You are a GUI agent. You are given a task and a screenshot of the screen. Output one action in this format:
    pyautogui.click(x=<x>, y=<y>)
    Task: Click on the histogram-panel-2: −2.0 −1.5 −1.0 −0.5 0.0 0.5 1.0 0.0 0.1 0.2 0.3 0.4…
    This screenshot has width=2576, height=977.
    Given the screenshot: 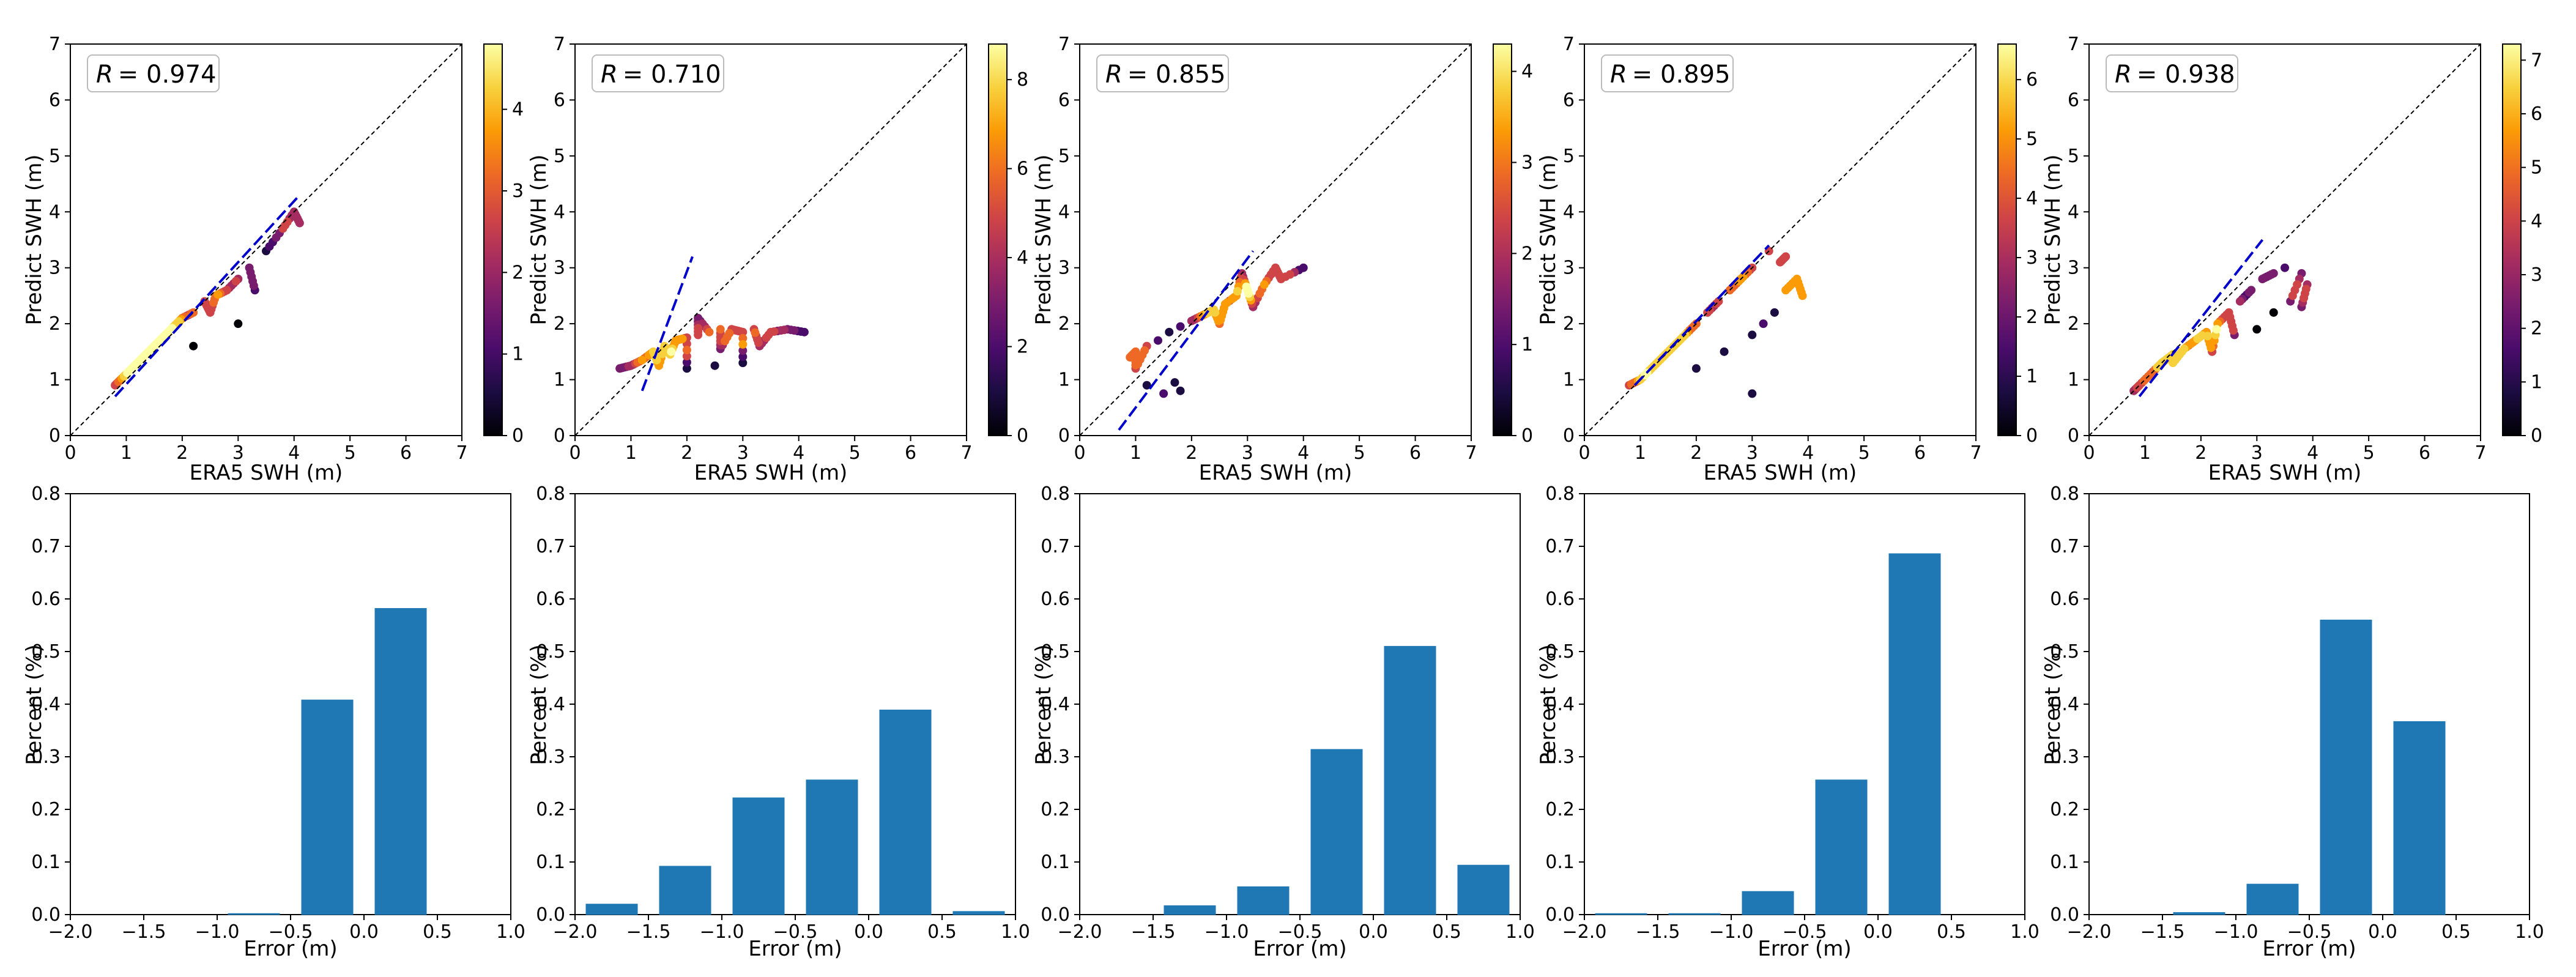 What is the action you would take?
    pyautogui.click(x=778, y=722)
    